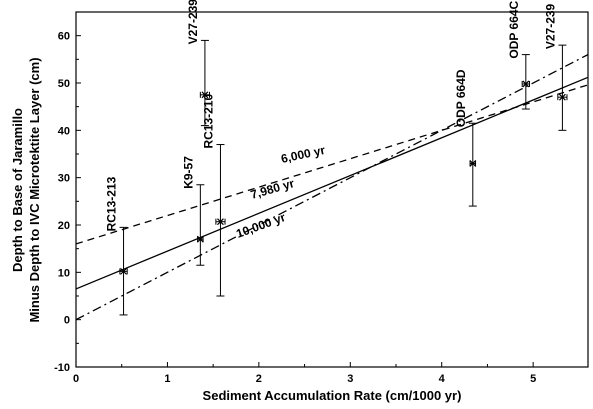 The height and width of the screenshot is (409, 593). What do you see at coordinates (303, 154) in the screenshot?
I see `line-label-6000: 6,000 yr` at bounding box center [303, 154].